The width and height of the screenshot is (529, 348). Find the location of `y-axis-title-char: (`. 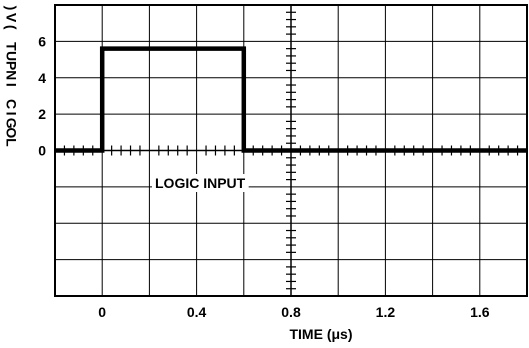

y-axis-title-char: ( is located at coordinates (11, 27).